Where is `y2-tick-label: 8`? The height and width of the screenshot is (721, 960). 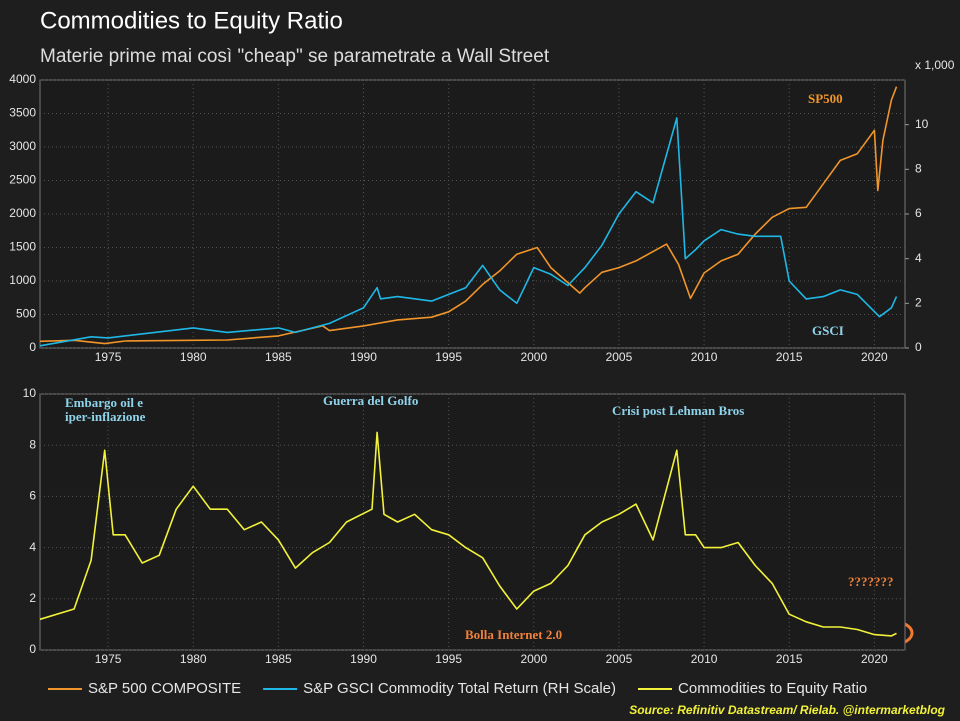
y2-tick-label: 8 is located at coordinates (918, 169).